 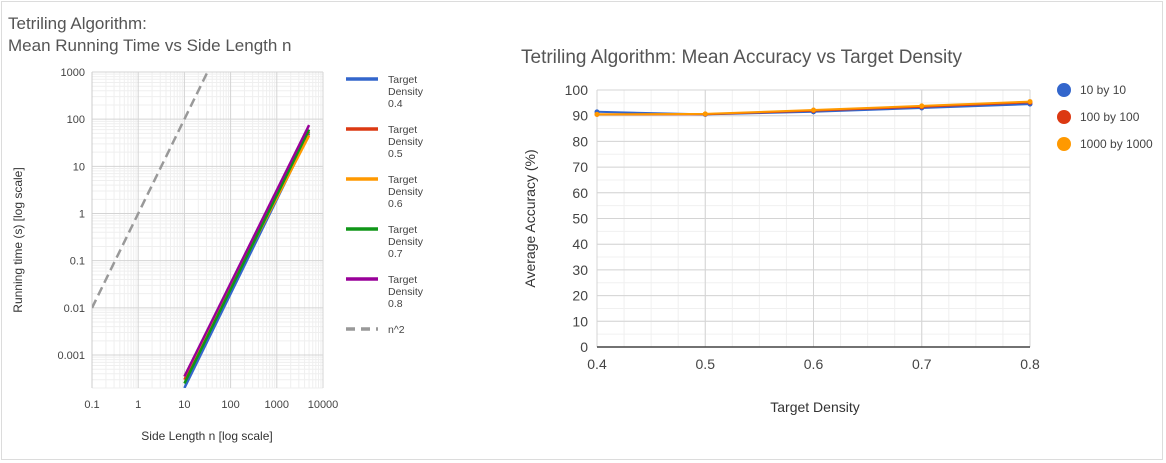 What do you see at coordinates (77, 23) in the screenshot?
I see `left-chart-title: Tetriling Algorithm:` at bounding box center [77, 23].